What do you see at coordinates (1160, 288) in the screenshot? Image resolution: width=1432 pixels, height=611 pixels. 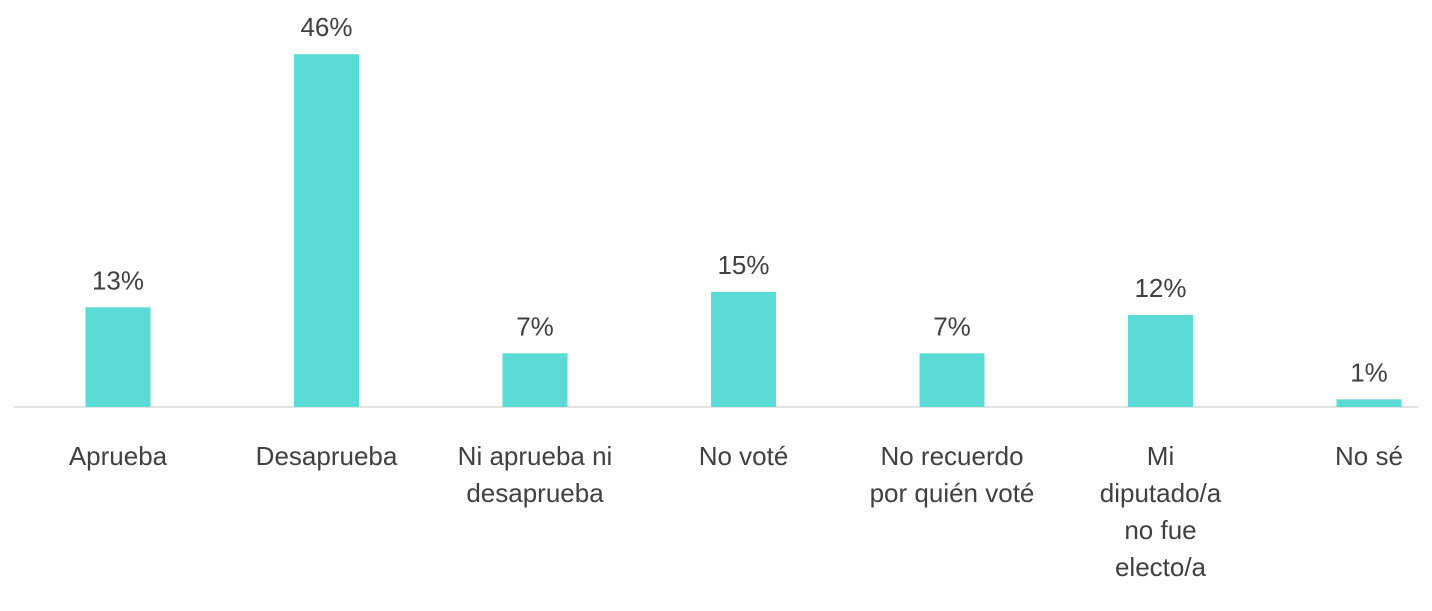 I see `data-label: 12%` at bounding box center [1160, 288].